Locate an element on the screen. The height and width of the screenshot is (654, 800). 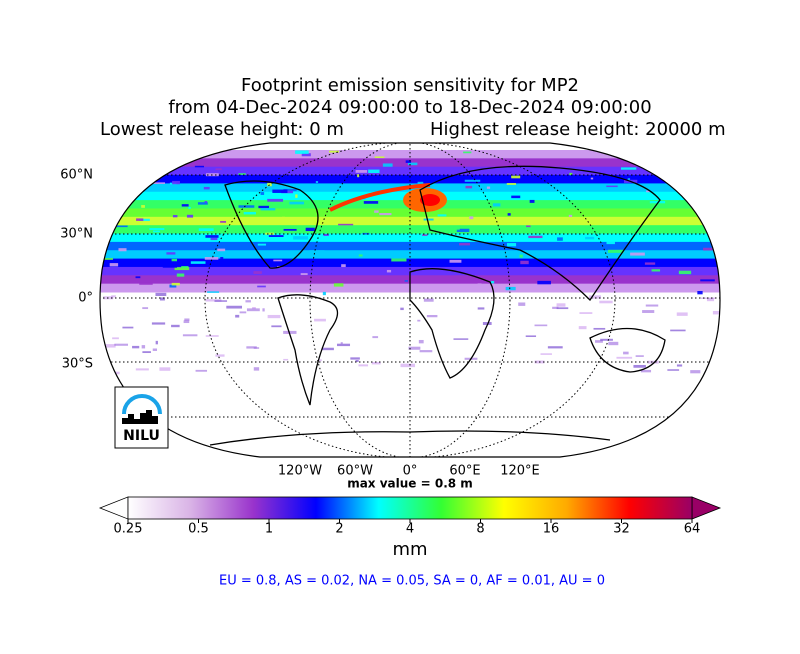
lat-label: 60°N is located at coordinates (76, 175).